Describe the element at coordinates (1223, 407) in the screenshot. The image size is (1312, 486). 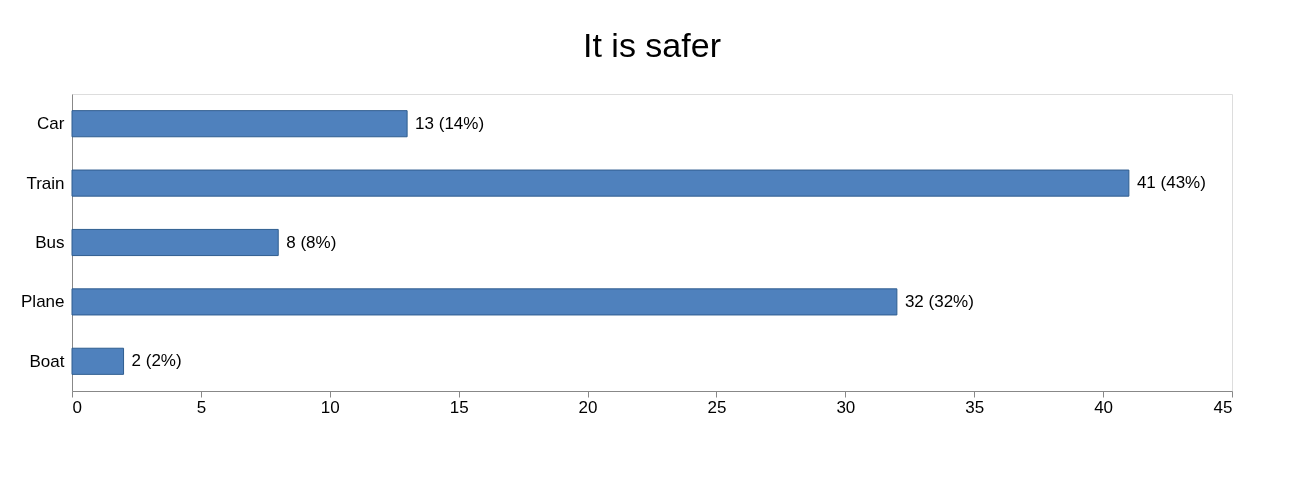
I see `x-tick-label: 45` at that location.